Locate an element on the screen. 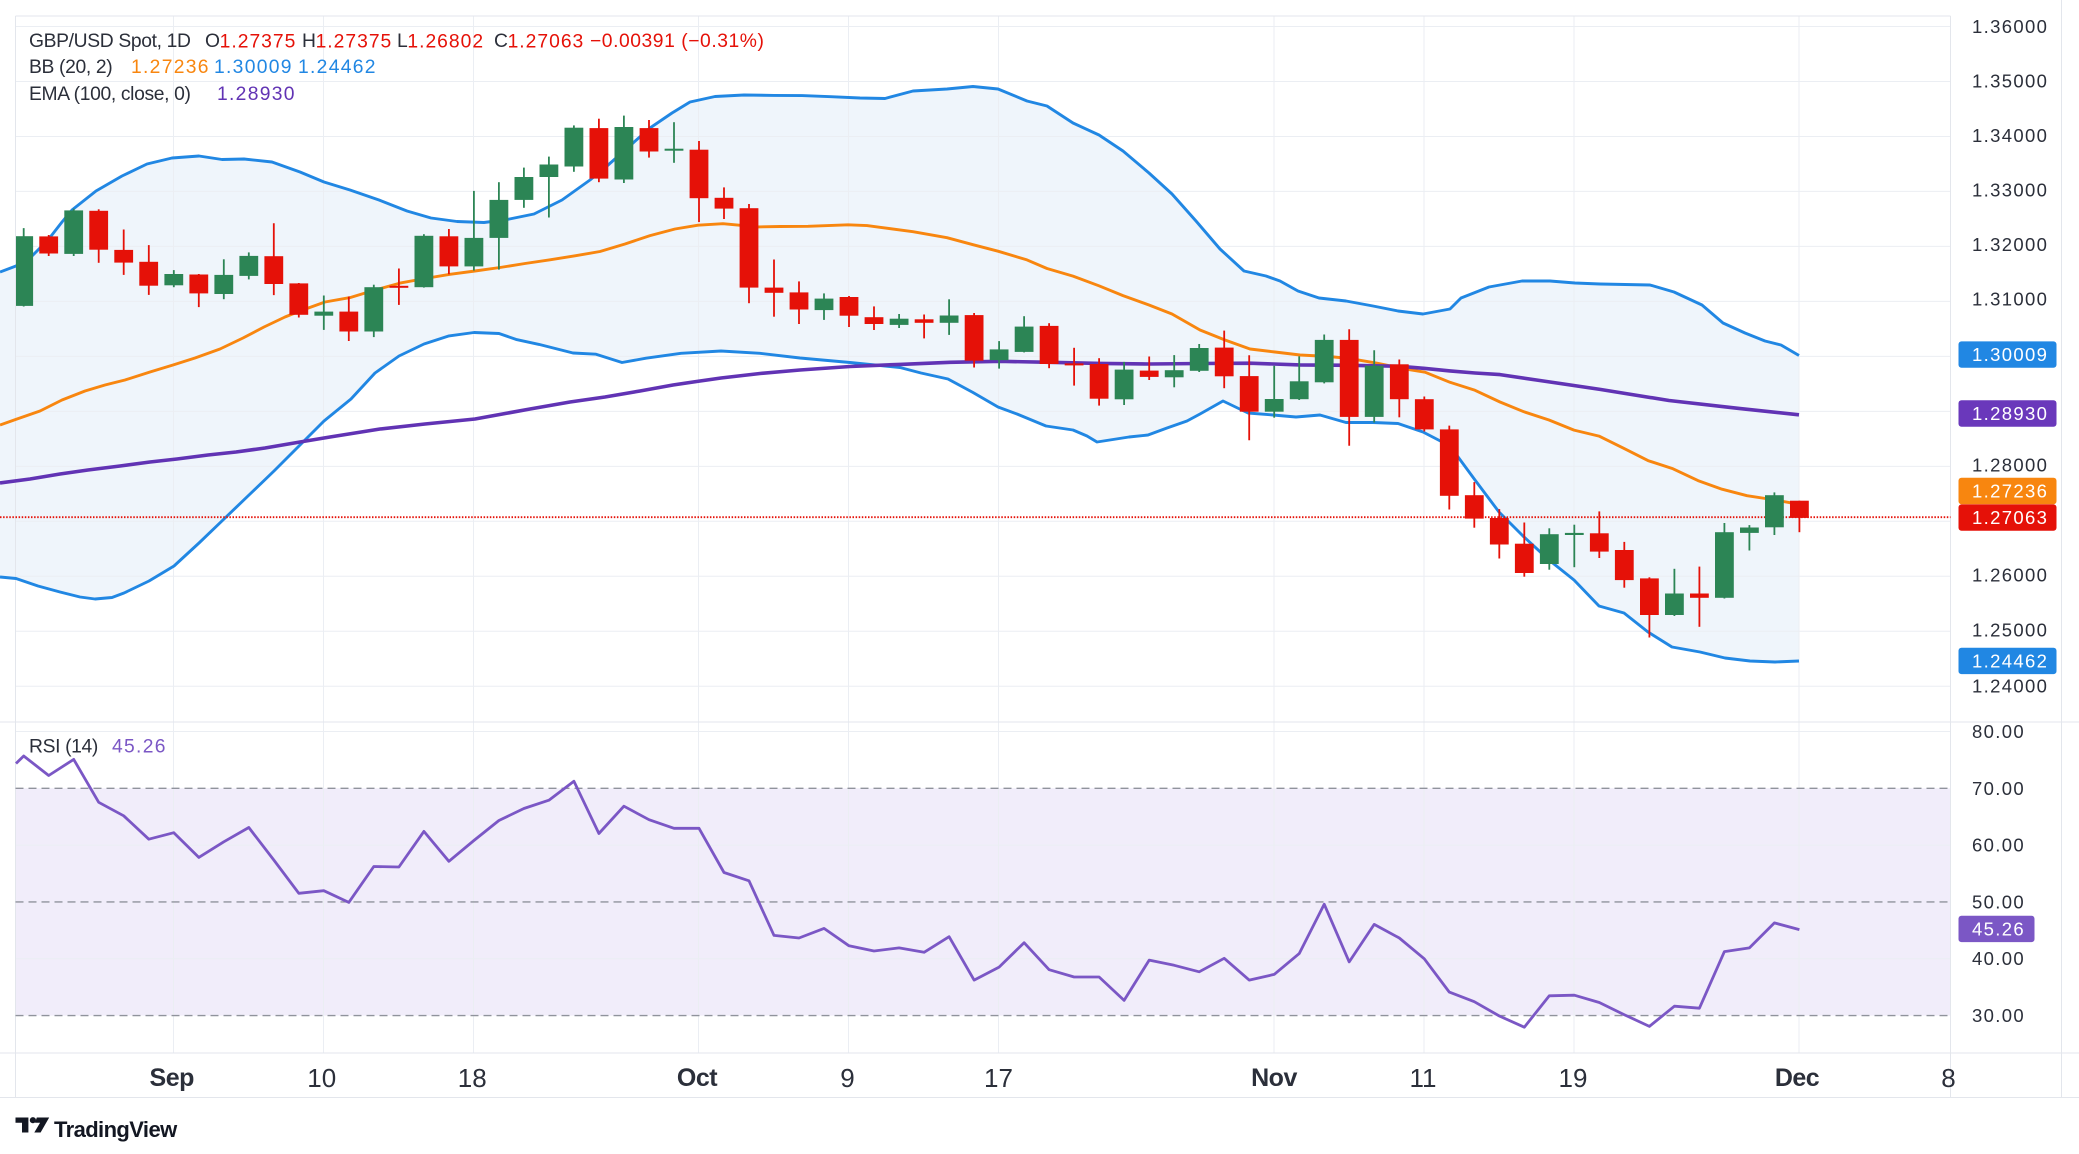 This screenshot has height=1154, width=2079. svg-text: 70.00 is located at coordinates (1998, 788).